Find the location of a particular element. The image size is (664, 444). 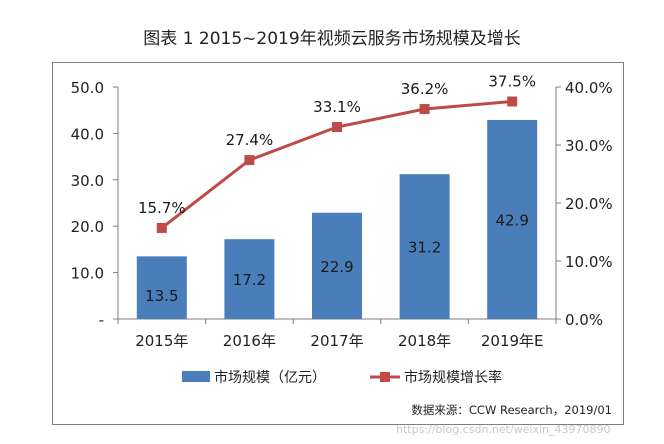

source-note: 数据来源：CCW Research，2019/01 is located at coordinates (511, 410).